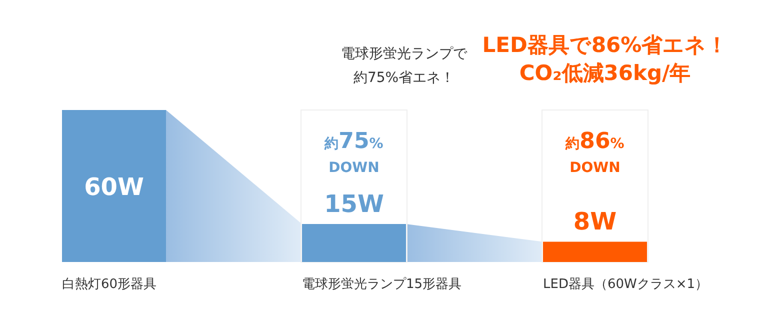  I want to click on text: 約75%省エネ！, so click(404, 78).